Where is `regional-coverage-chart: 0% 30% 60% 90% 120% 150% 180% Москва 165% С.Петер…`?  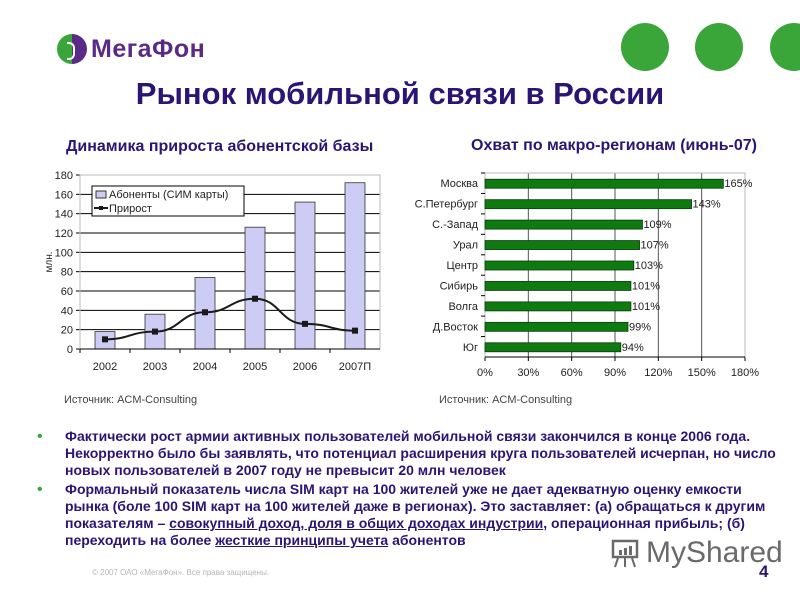 regional-coverage-chart: 0% 30% 60% 90% 120% 150% 180% Москва 165% С.Петер… is located at coordinates (587, 275).